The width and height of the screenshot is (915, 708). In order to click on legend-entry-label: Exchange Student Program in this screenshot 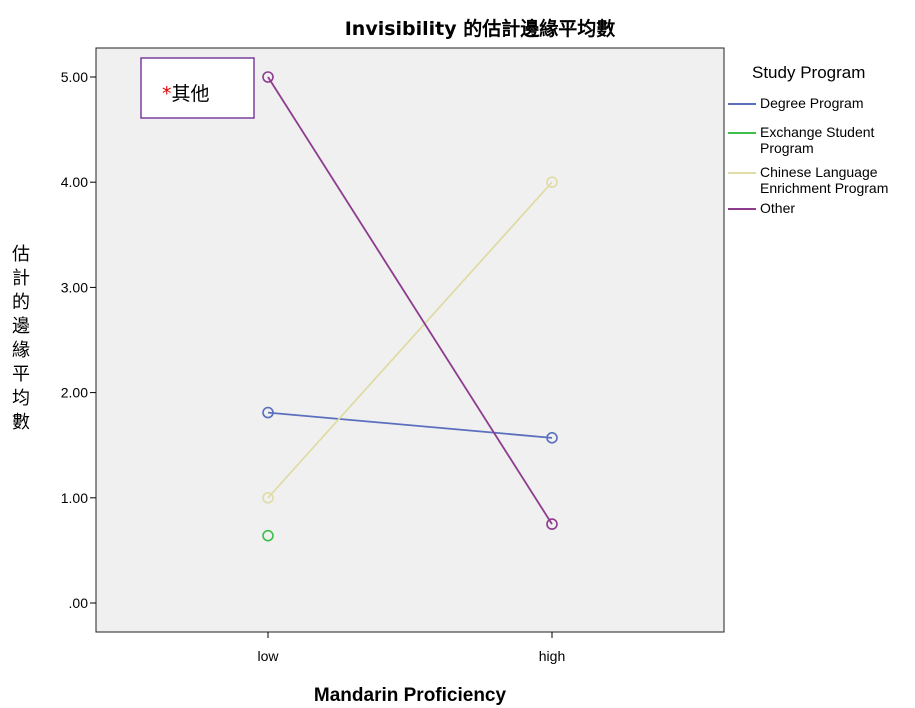, I will do `click(817, 140)`.